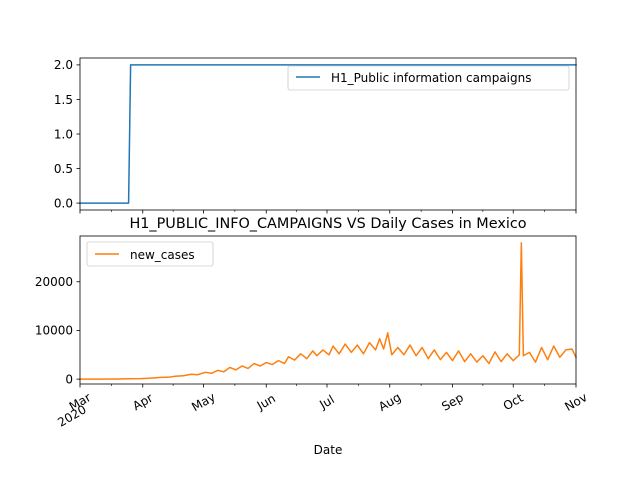 The image size is (640, 480). I want to click on bottom-y-tick-label: 10000, so click(54, 331).